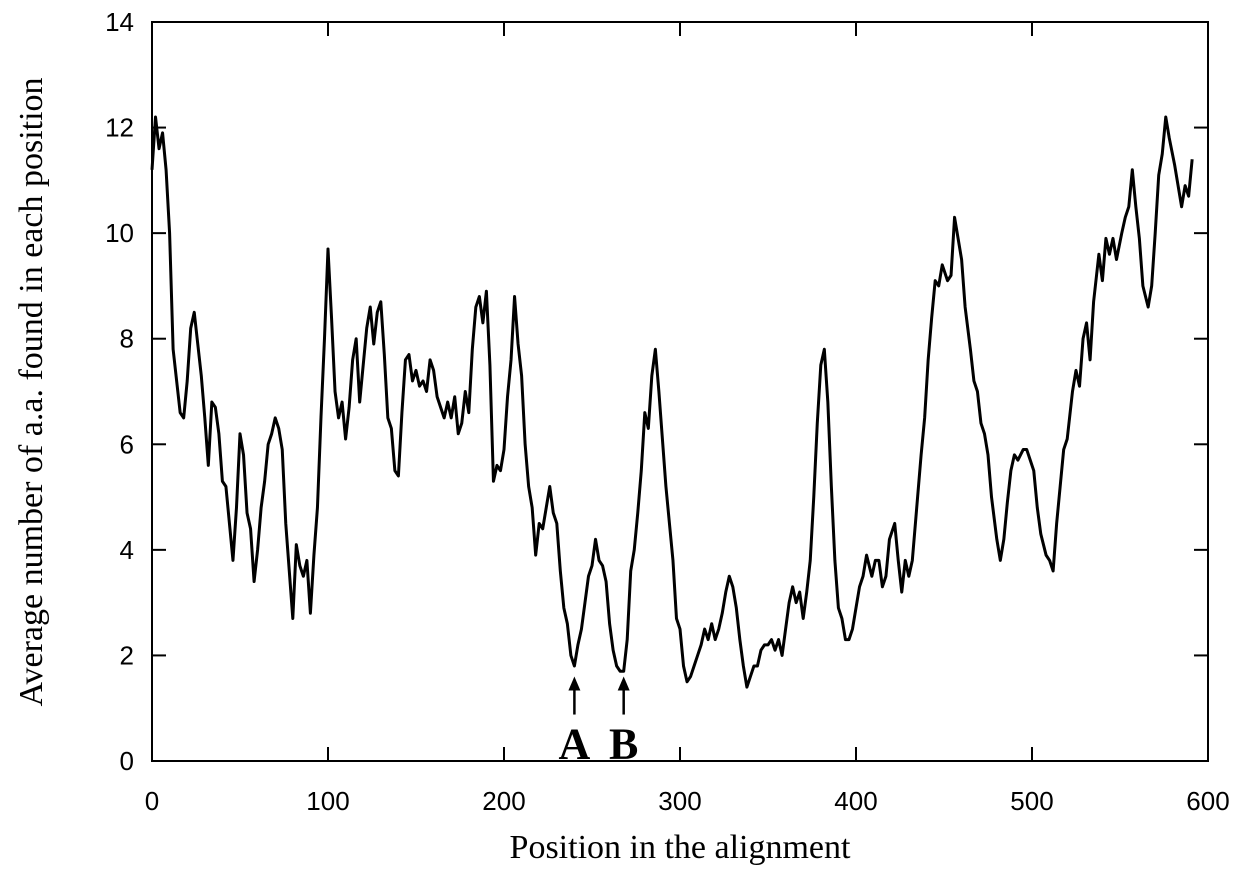  What do you see at coordinates (503, 801) in the screenshot?
I see `x-tick-label: 200` at bounding box center [503, 801].